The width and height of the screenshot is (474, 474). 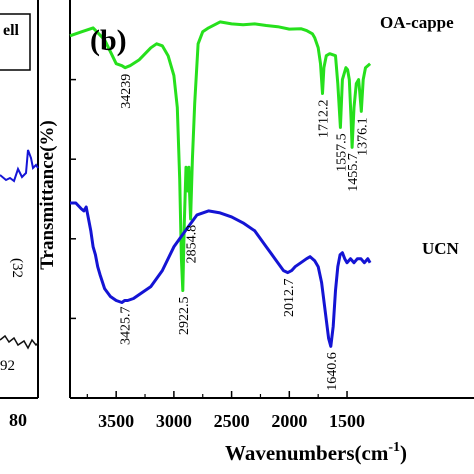 I want to click on left-peak-label-2: 92, so click(x=7, y=366).